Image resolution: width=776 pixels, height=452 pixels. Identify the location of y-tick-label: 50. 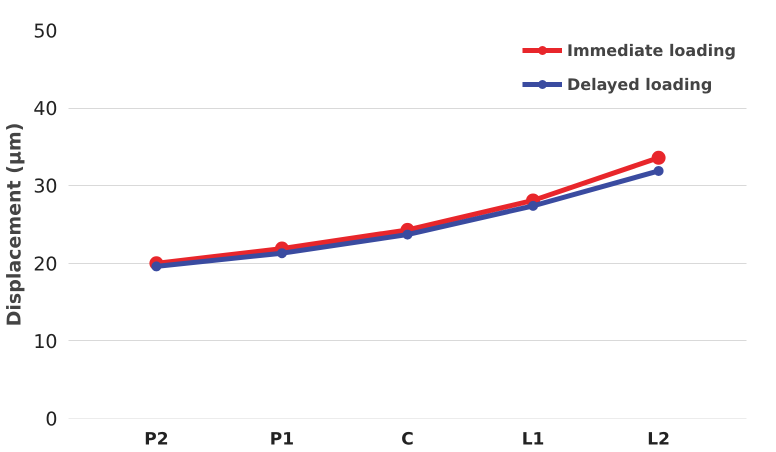
(45, 31).